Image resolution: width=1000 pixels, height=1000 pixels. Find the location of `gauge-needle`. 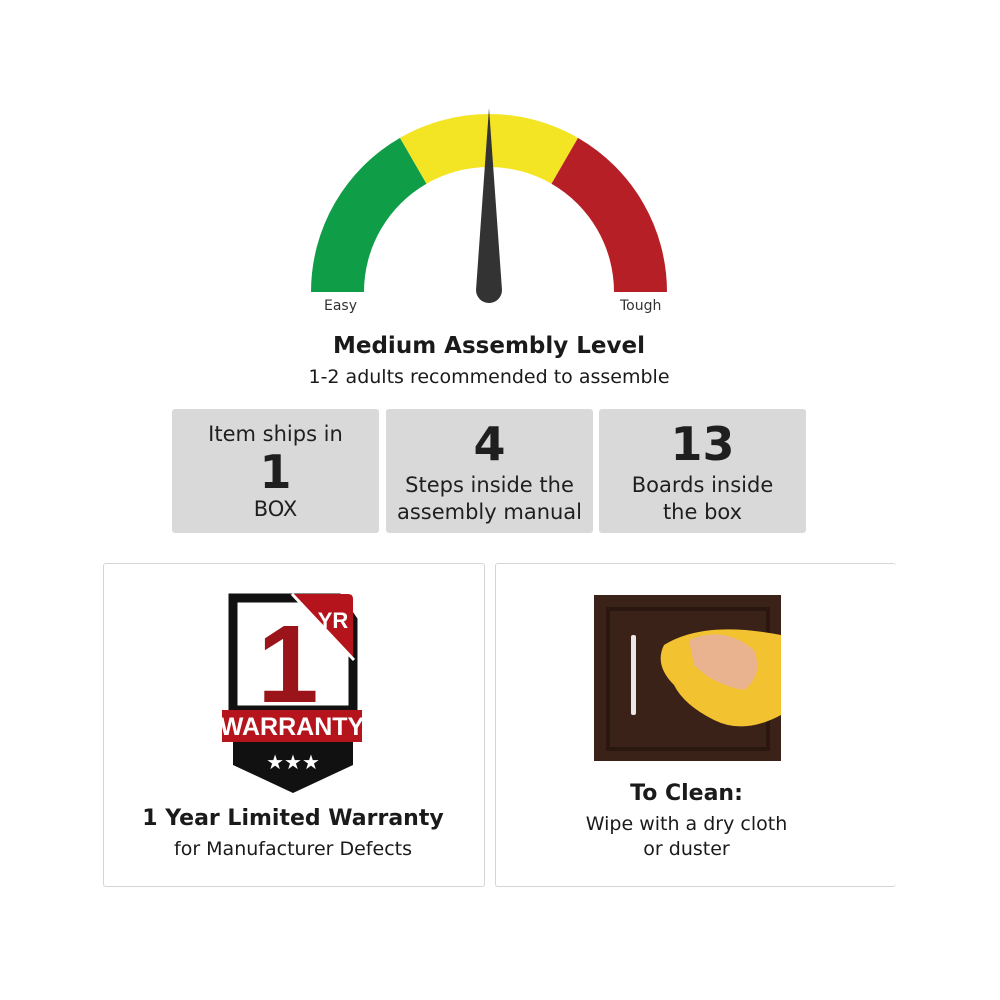

gauge-needle is located at coordinates (489, 205).